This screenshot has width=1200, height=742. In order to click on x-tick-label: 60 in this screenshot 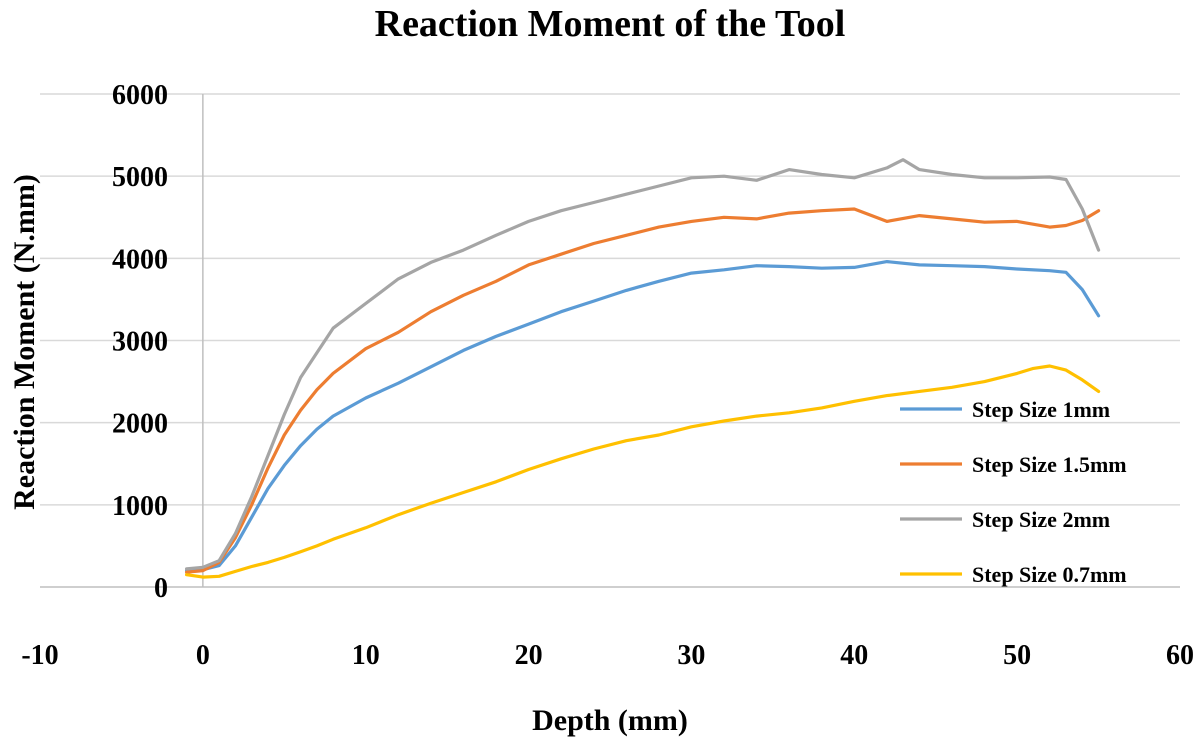, I will do `click(1180, 655)`.